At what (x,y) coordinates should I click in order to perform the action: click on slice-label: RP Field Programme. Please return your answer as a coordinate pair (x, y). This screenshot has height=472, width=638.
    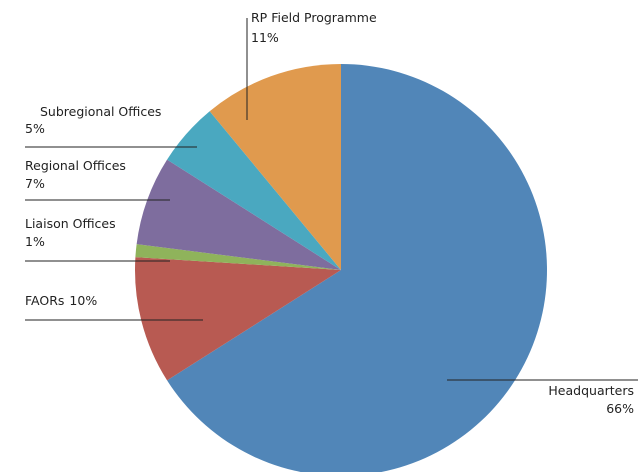
    Looking at the image, I should click on (314, 17).